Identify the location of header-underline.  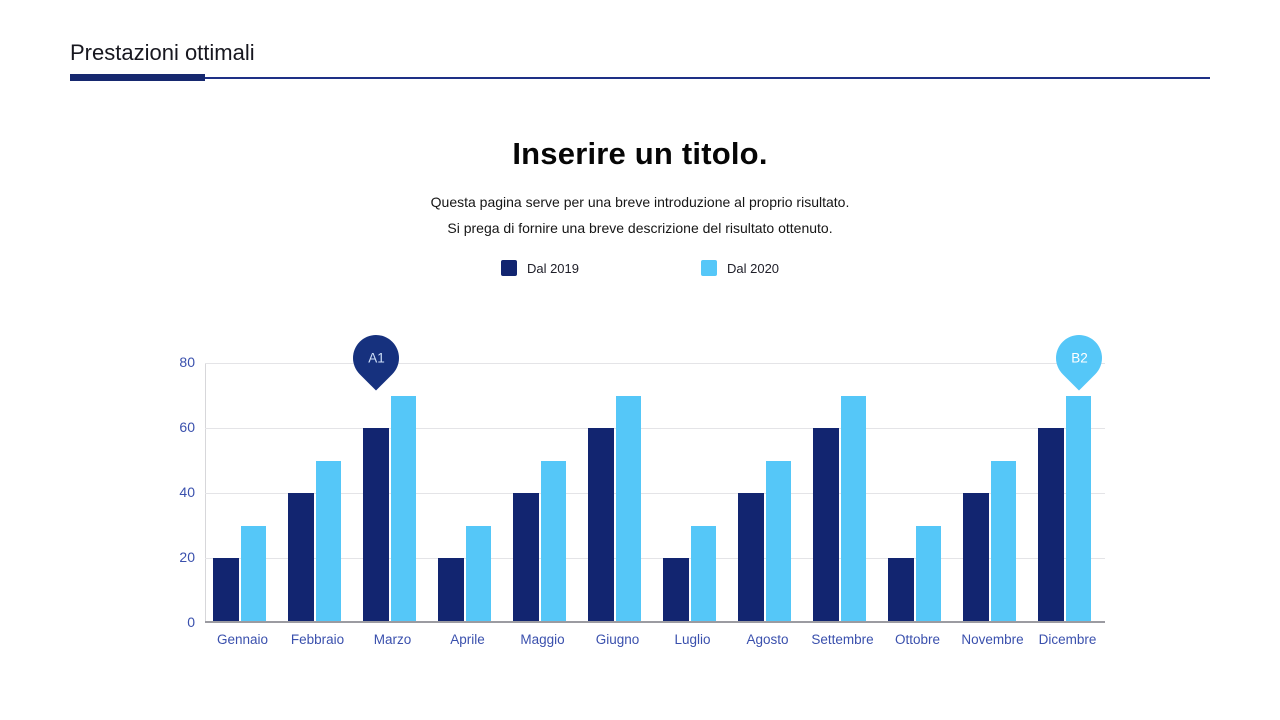
(640, 78).